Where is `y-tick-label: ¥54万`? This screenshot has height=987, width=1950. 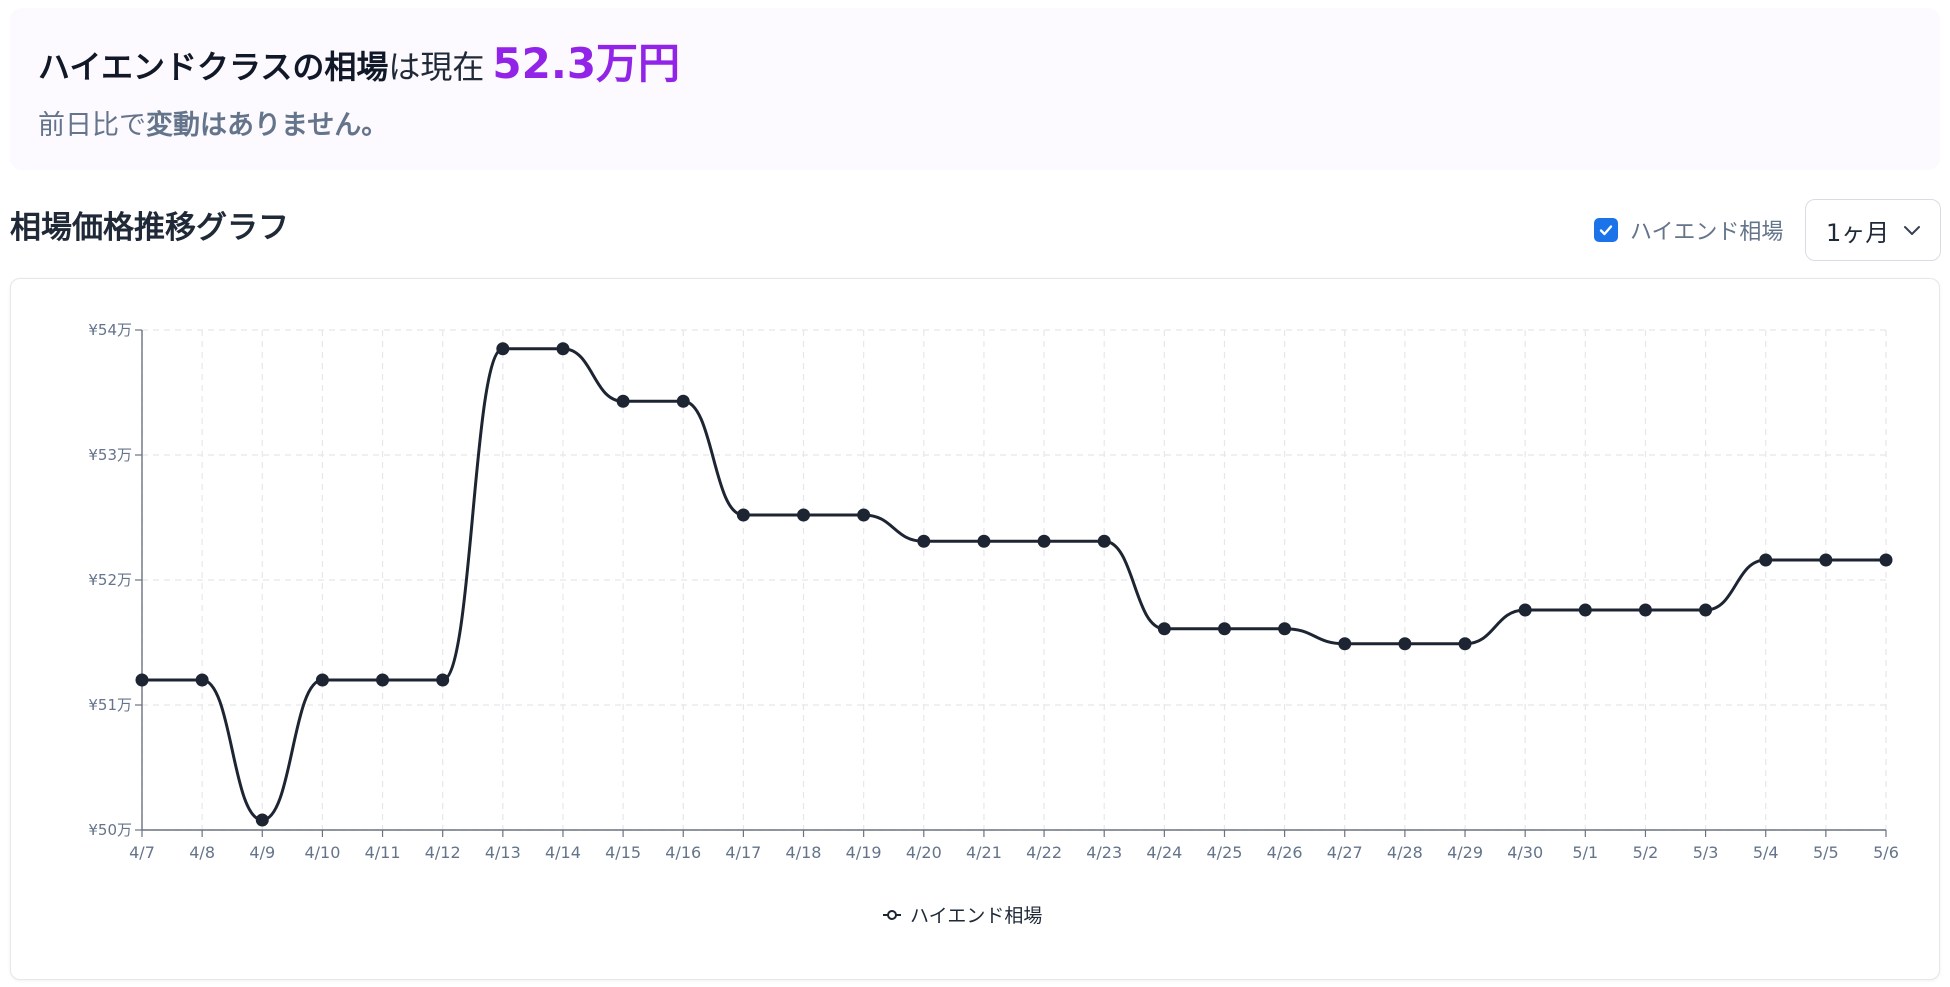
y-tick-label: ¥54万 is located at coordinates (110, 330).